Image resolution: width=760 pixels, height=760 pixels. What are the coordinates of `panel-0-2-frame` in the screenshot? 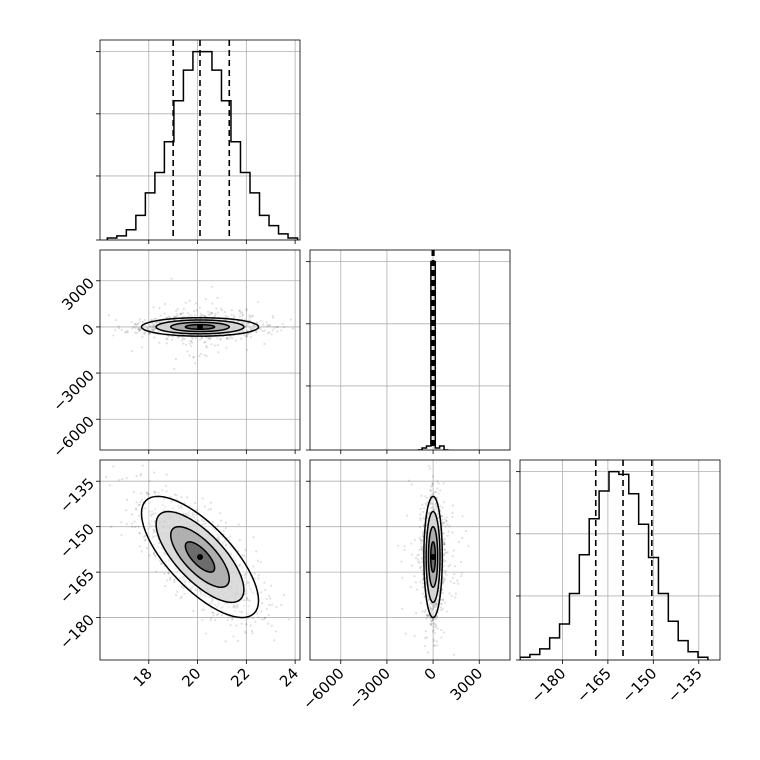 It's located at (200, 560).